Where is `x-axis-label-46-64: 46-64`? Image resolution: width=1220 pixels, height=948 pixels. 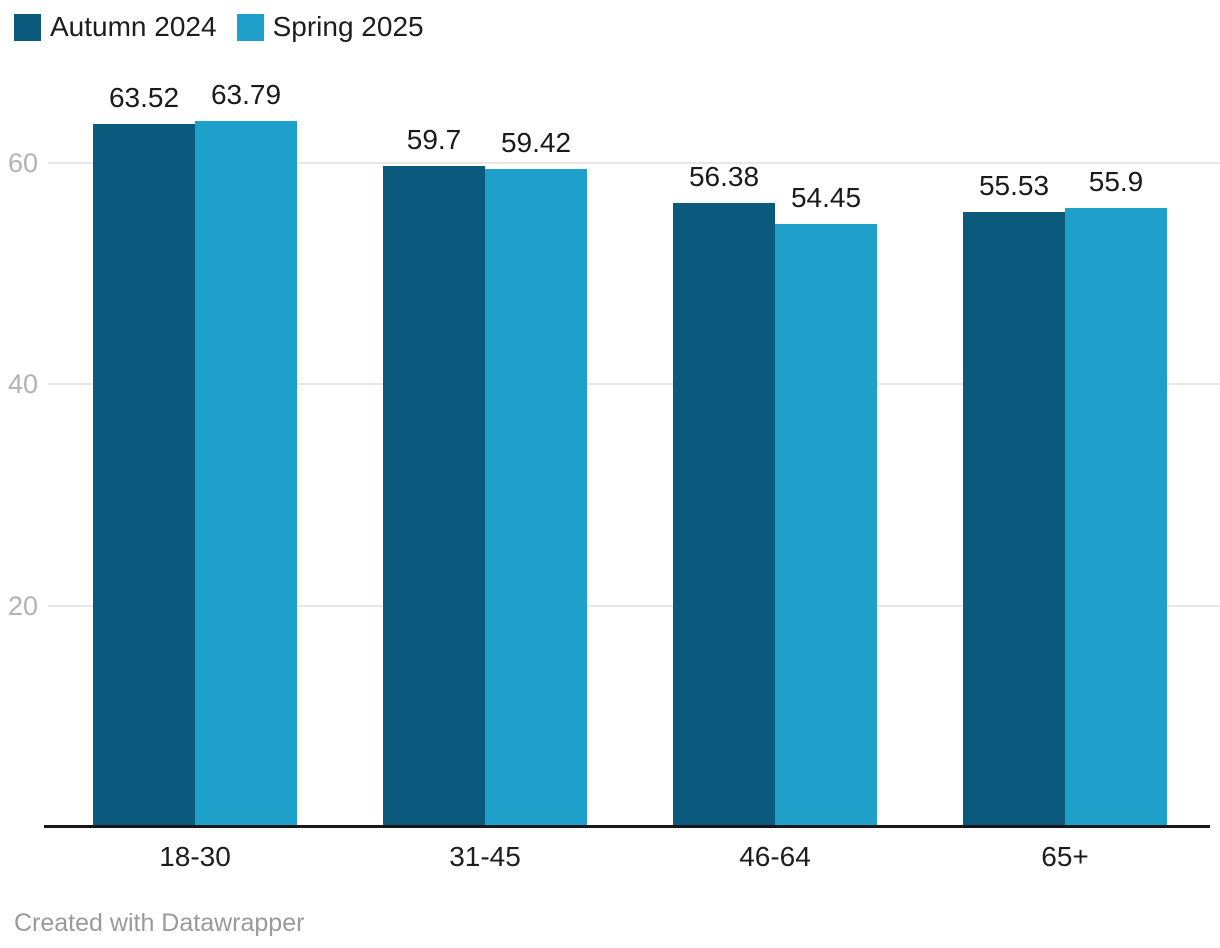
x-axis-label-46-64: 46-64 is located at coordinates (775, 856).